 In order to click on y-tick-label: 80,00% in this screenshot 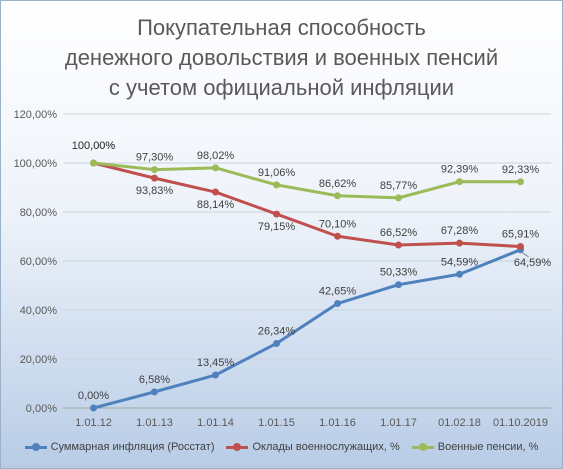, I will do `click(39, 213)`.